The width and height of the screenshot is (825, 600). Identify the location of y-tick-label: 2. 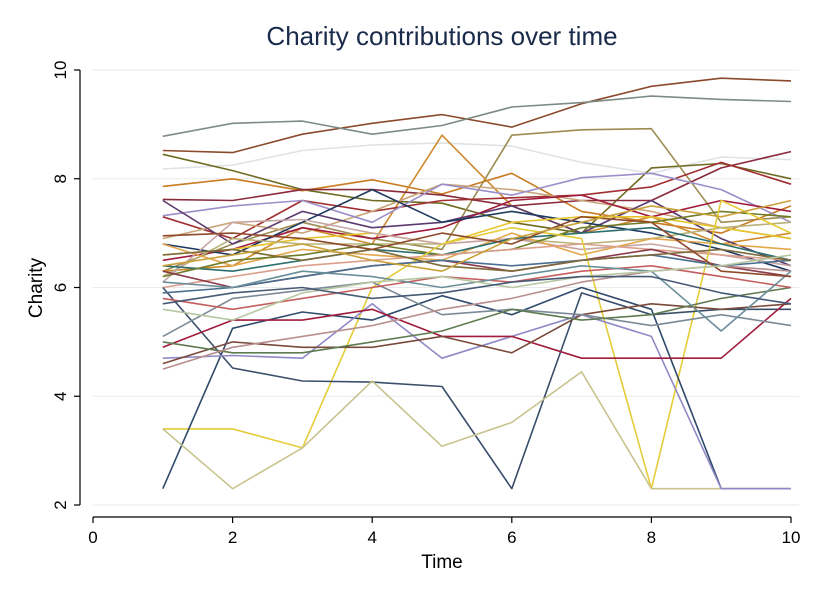
(60, 504).